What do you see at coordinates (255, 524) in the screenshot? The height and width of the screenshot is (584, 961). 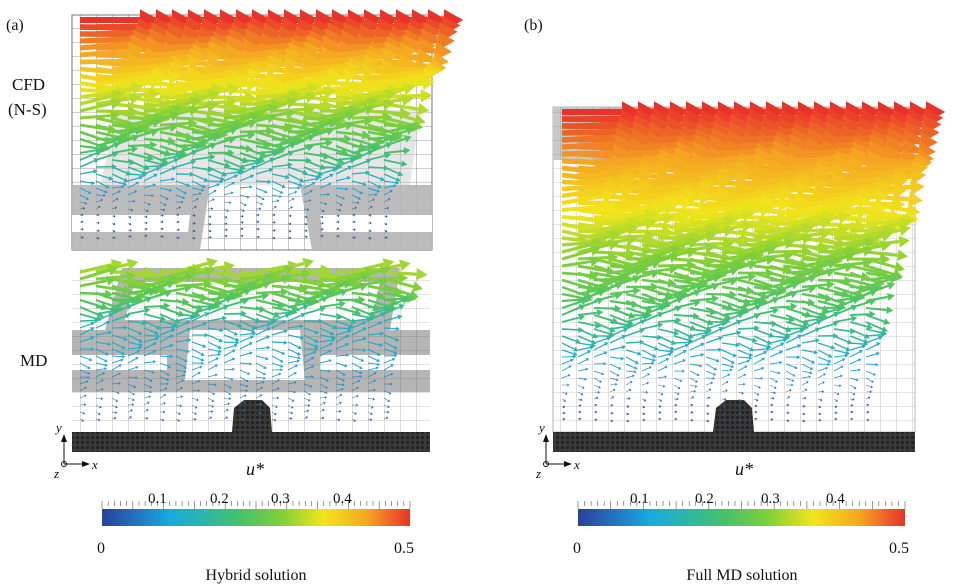 I see `colorbar-a: 0.1 0.2 0.3 0.4 0 0.5` at bounding box center [255, 524].